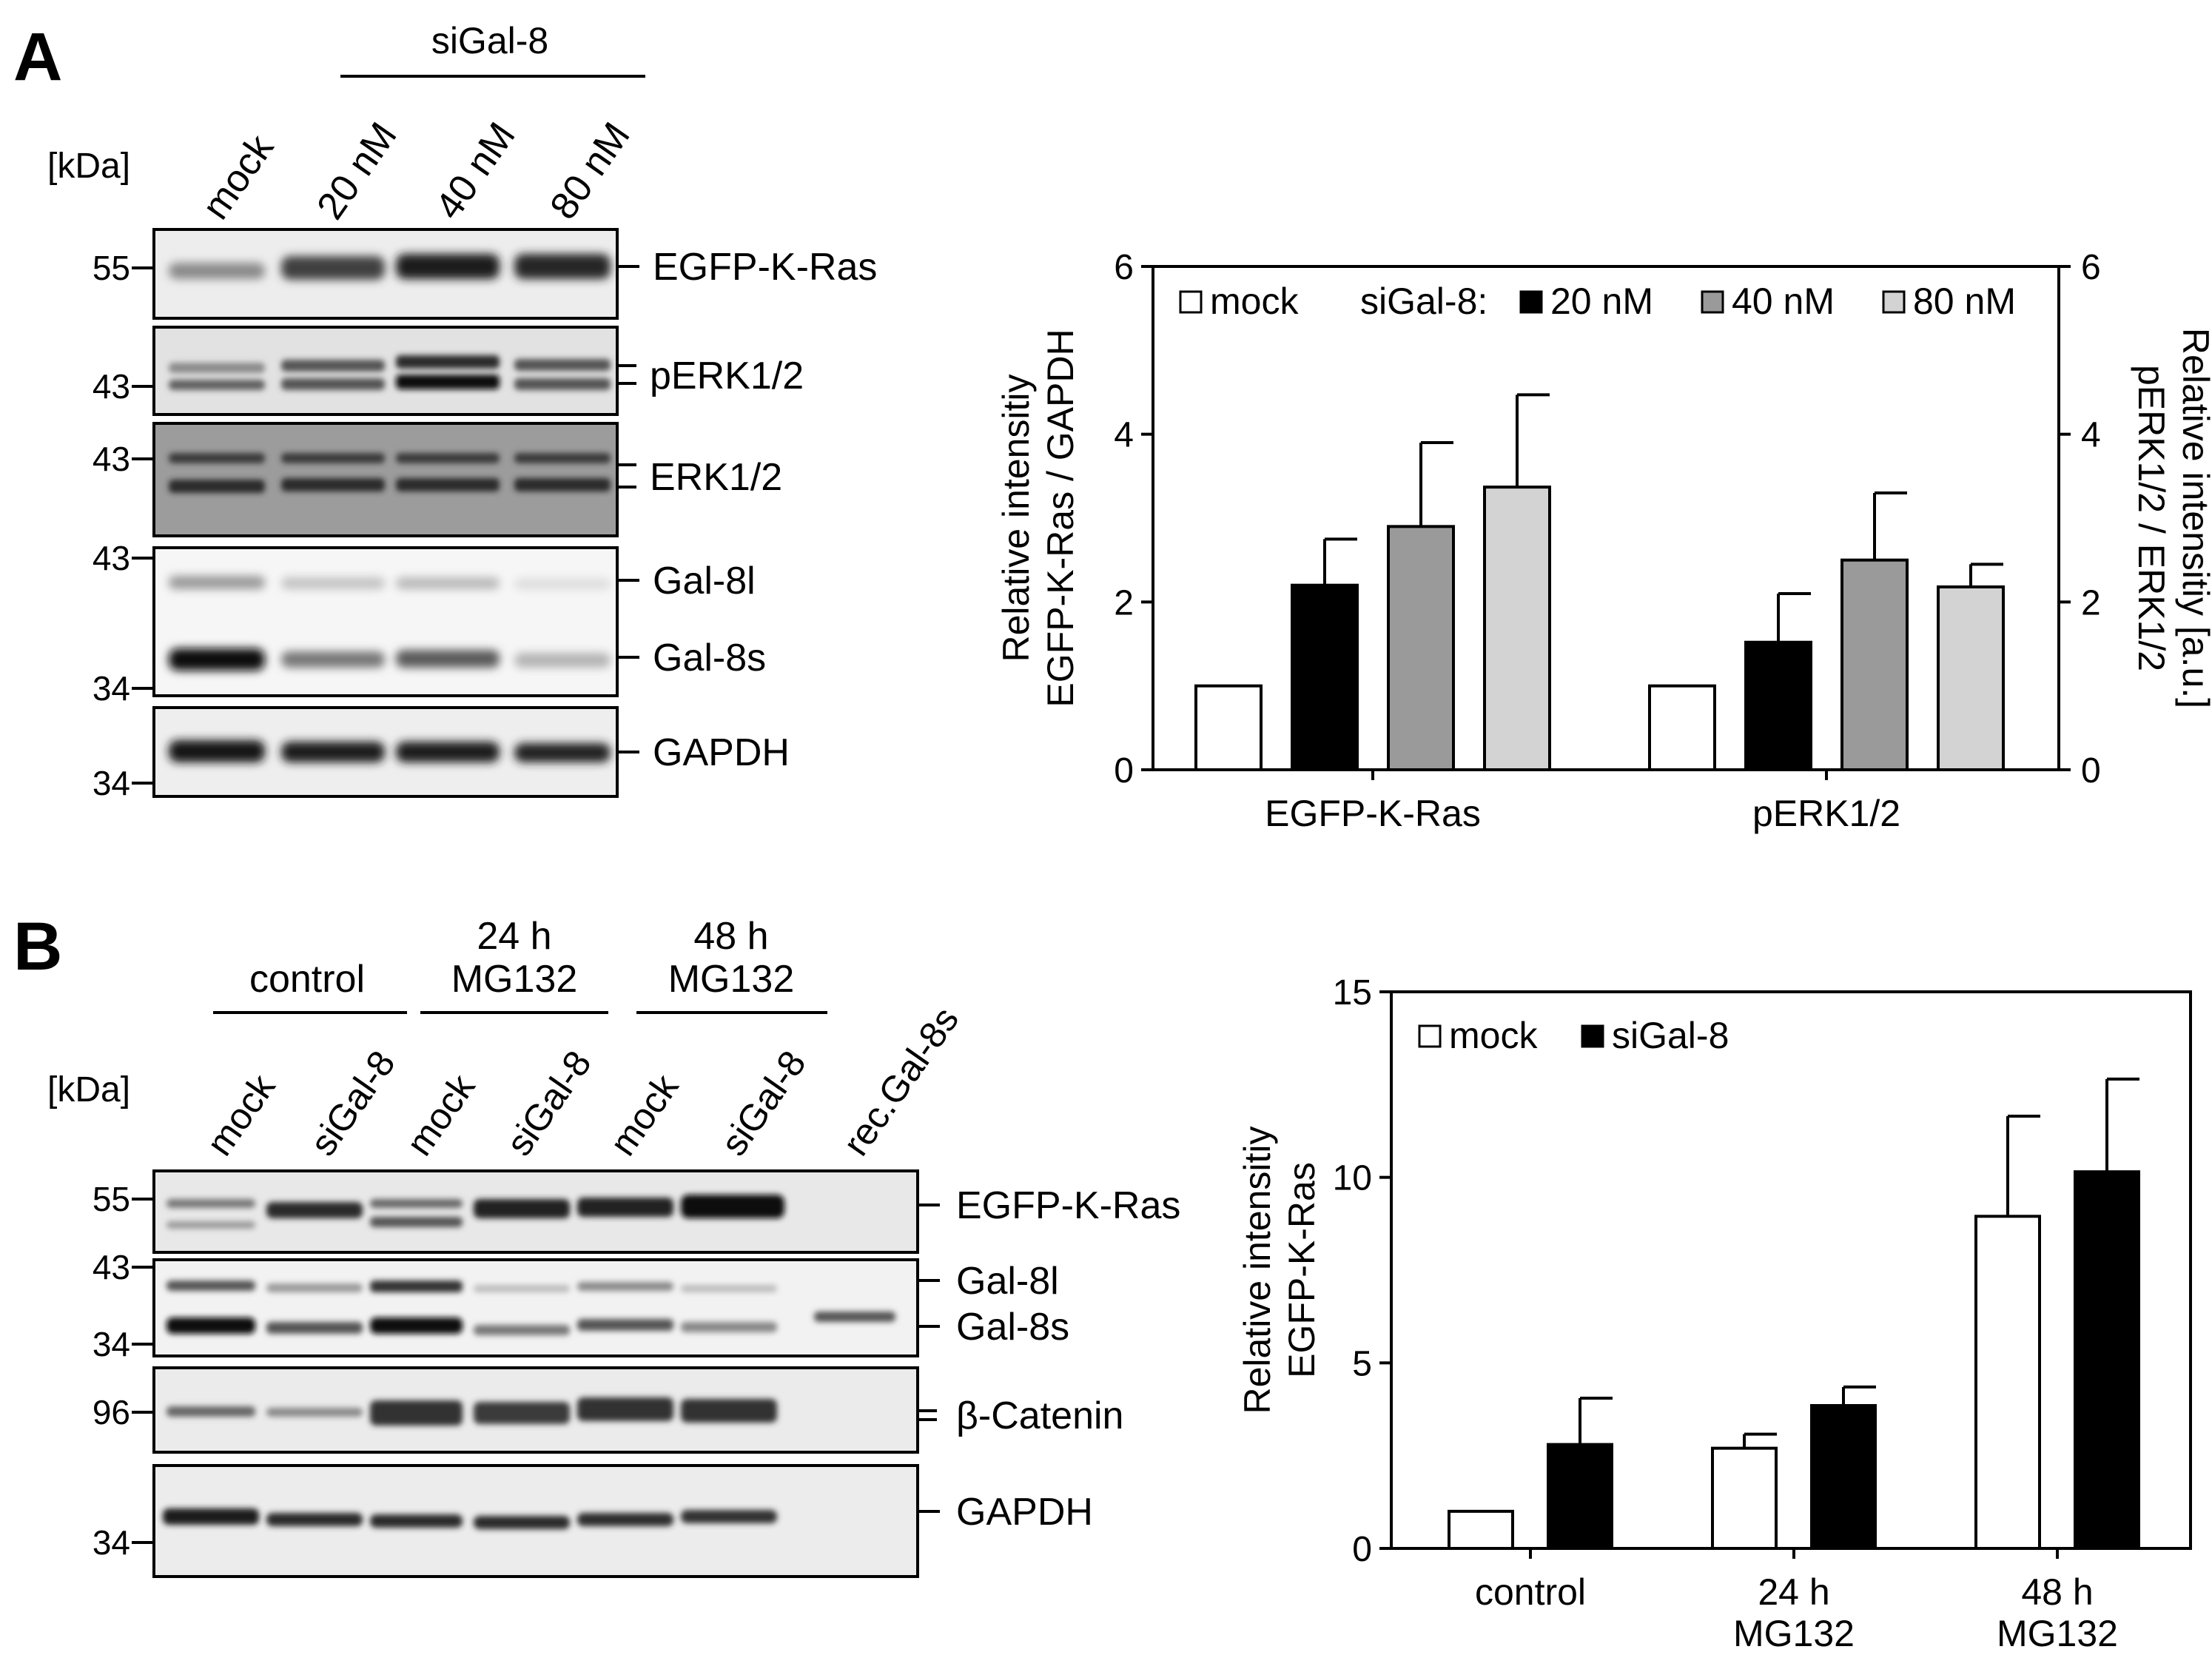 This screenshot has height=1655, width=2212. Describe the element at coordinates (1124, 267) in the screenshot. I see `y-tick-label: 6` at that location.